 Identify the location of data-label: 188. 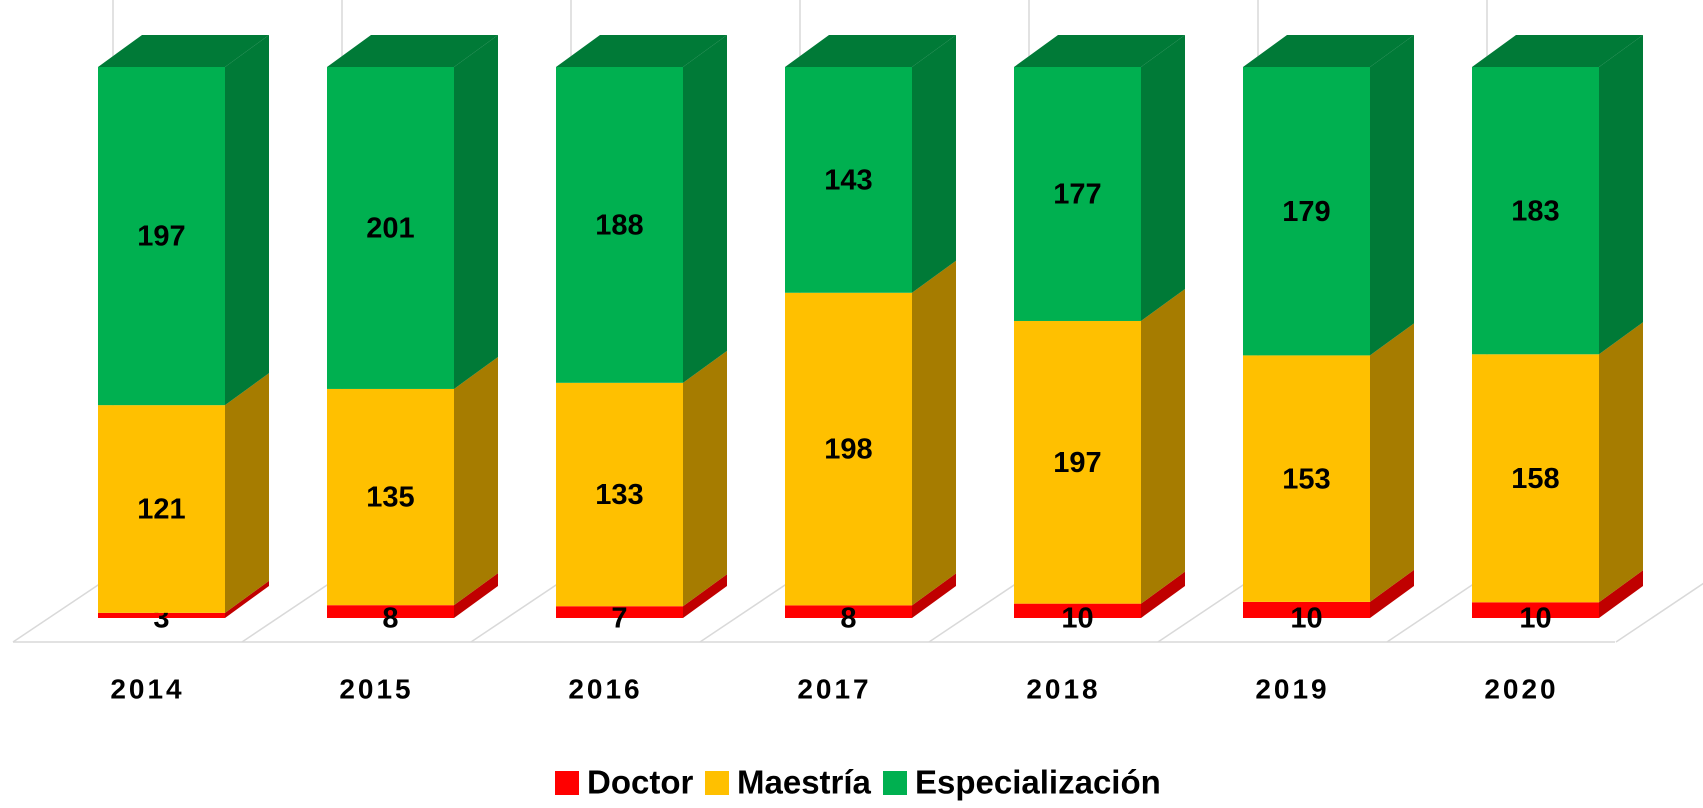
(619, 226).